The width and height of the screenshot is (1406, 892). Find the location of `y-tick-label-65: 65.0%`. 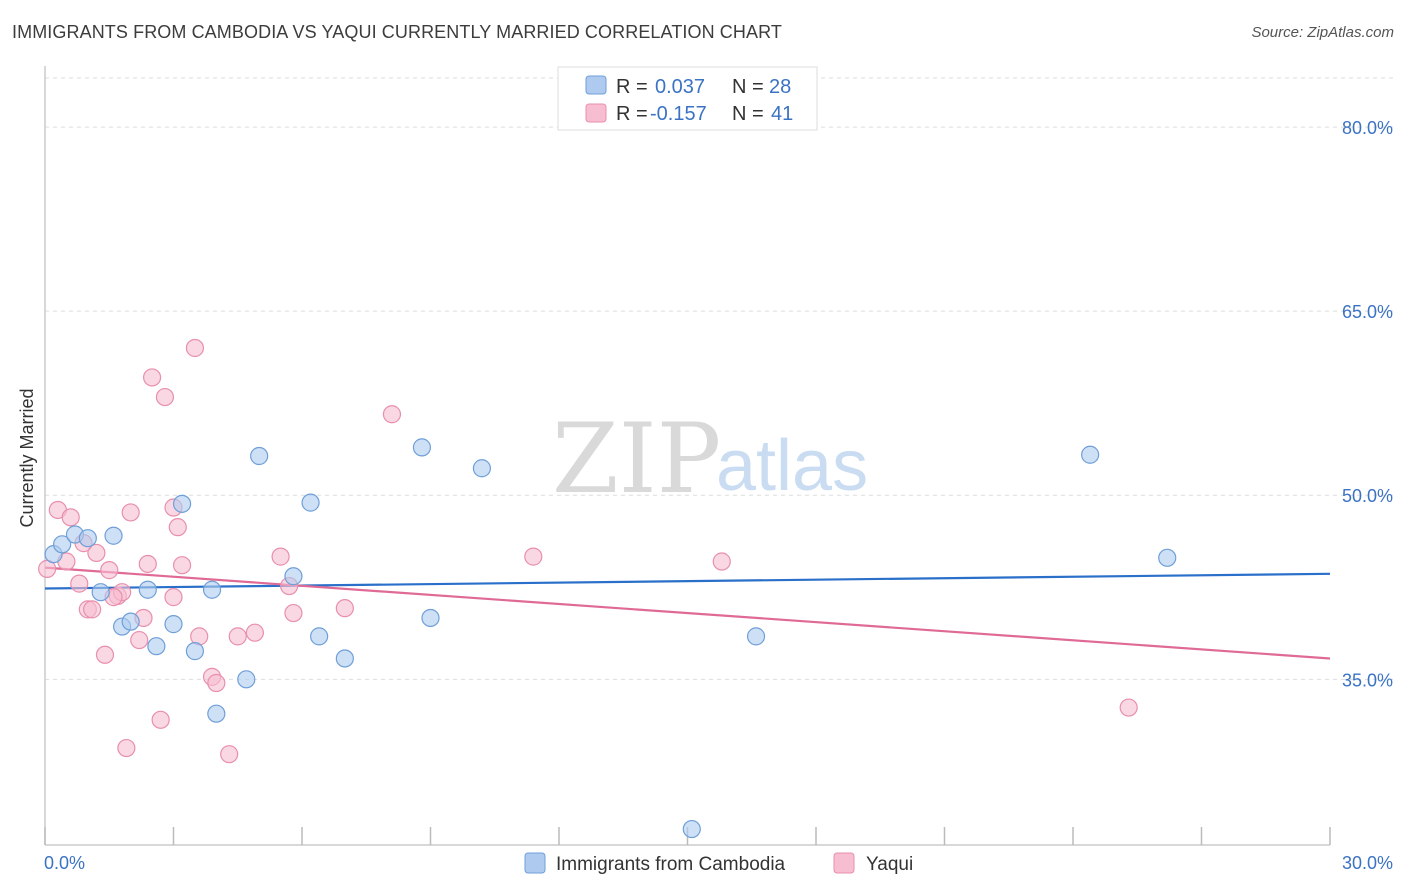

y-tick-label-65: 65.0% is located at coordinates (1367, 312).